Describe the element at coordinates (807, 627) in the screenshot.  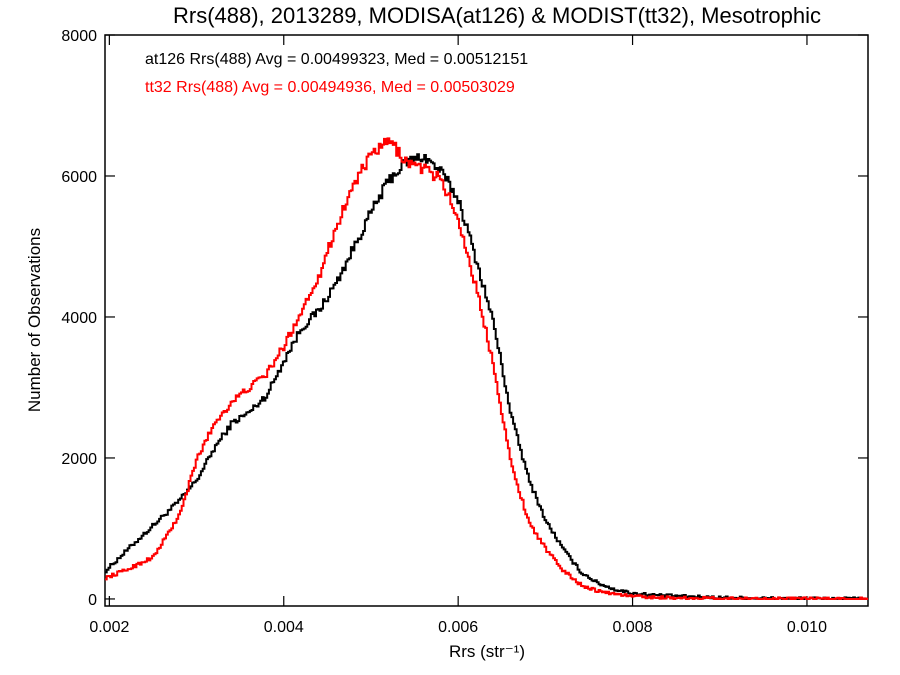
I see `x-tick-label: 0.010` at that location.